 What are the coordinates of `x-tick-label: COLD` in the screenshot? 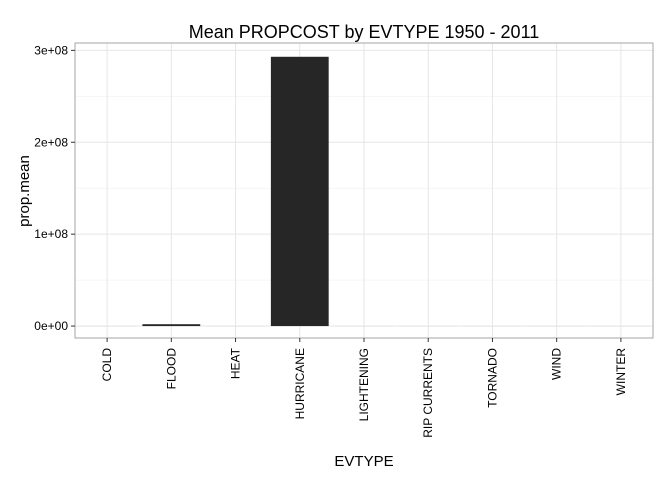 It's located at (107, 365).